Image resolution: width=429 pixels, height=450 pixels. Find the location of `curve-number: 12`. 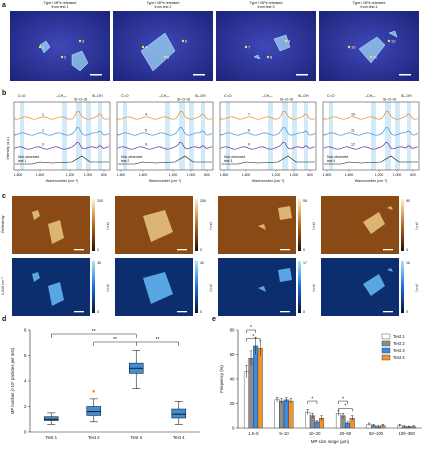

curve-number: 12 is located at coordinates (353, 145).